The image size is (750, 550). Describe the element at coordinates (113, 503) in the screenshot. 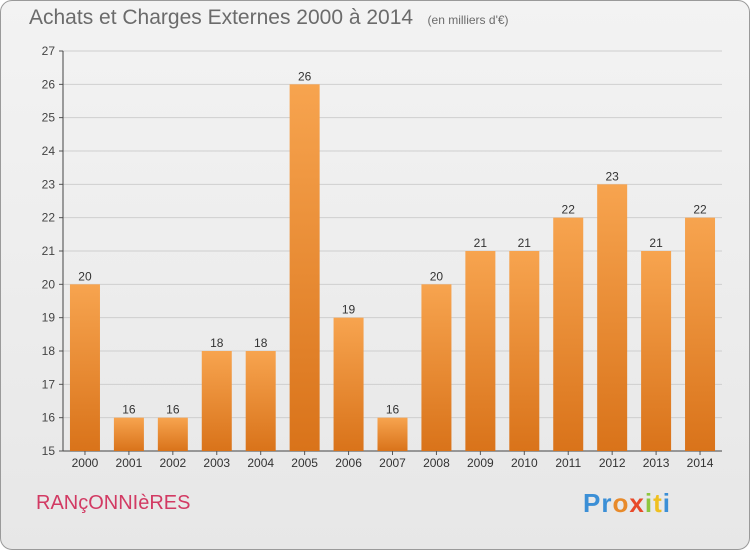

I see `place-name: RANçONNIèRES` at that location.